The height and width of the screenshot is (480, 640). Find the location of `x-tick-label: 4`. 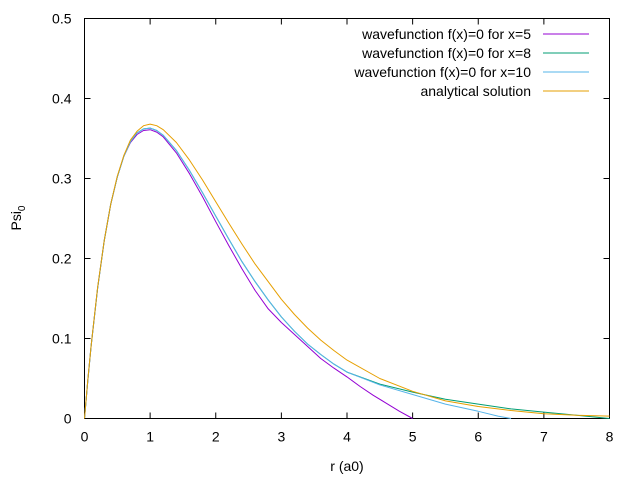

x-tick-label: 4 is located at coordinates (347, 437).